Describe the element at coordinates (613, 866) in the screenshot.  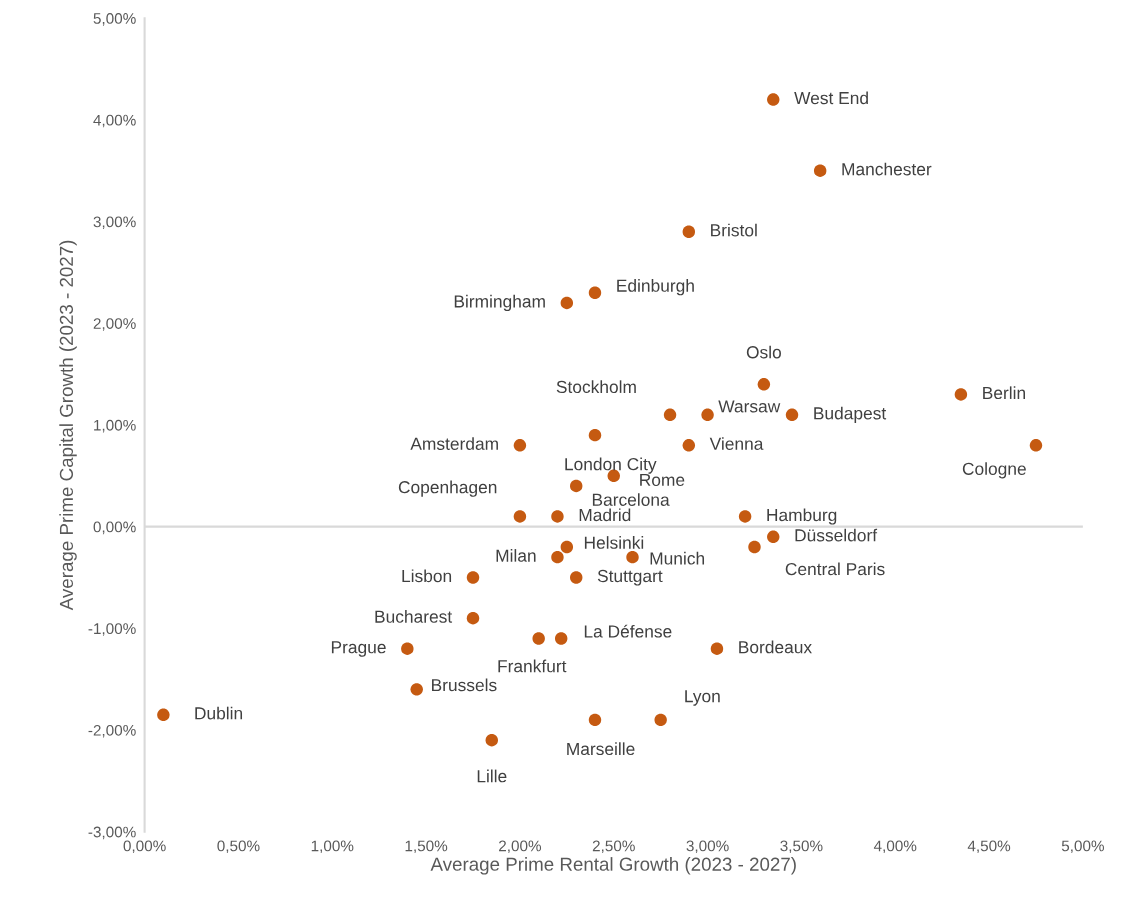
I see `x-axis-title: Average Prime Rental Growth (2023 - 2027)` at that location.